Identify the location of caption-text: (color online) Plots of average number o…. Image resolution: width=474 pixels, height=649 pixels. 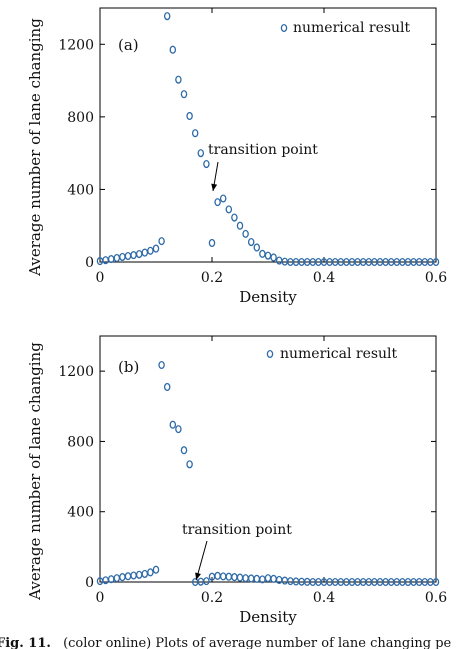
(257, 642).